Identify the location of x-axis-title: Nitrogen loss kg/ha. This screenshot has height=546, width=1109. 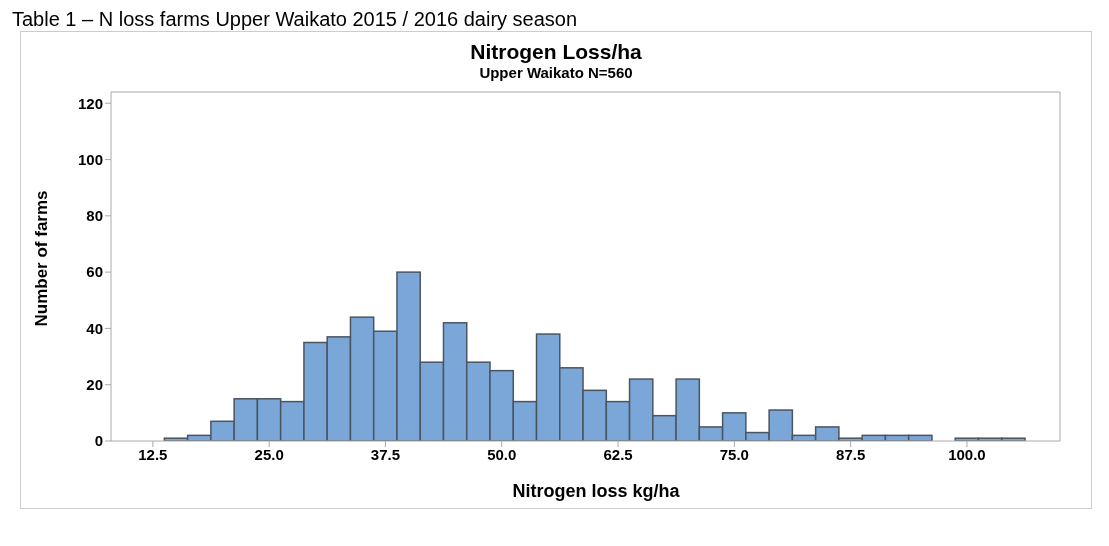
(596, 491).